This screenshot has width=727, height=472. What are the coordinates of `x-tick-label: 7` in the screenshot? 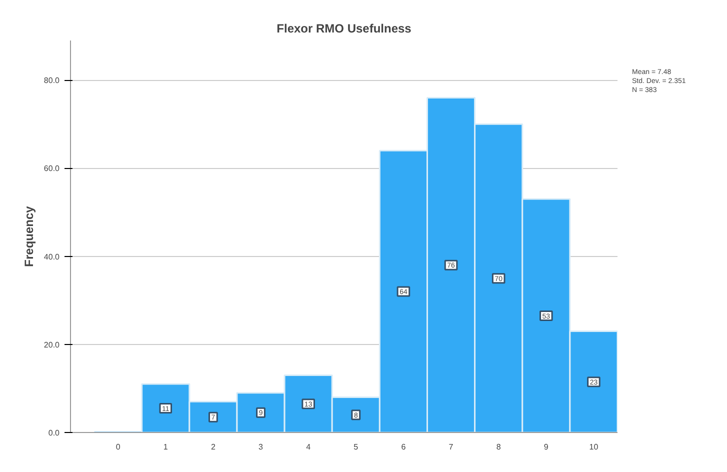 It's located at (451, 447).